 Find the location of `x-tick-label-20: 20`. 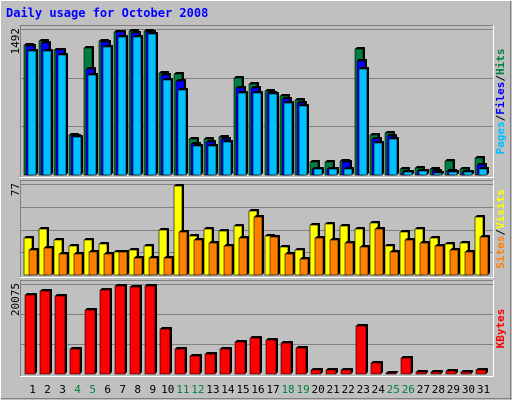

x-tick-label-20: 20 is located at coordinates (318, 389).